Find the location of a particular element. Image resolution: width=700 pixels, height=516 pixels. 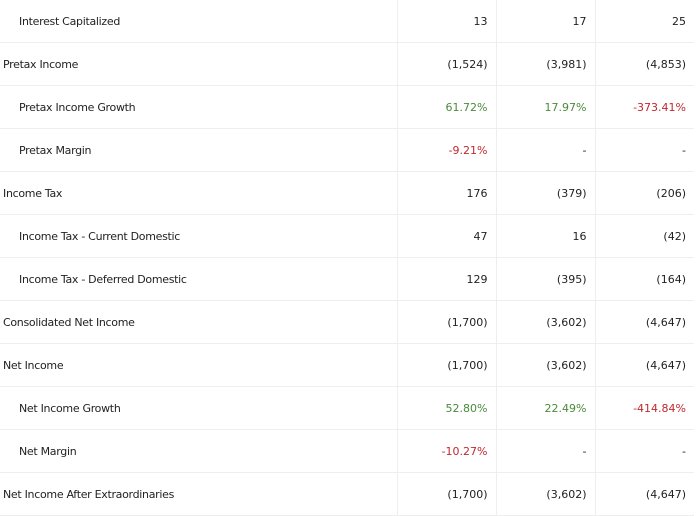

table-row: Income Tax 176 (379) (206) is located at coordinates (347, 193).